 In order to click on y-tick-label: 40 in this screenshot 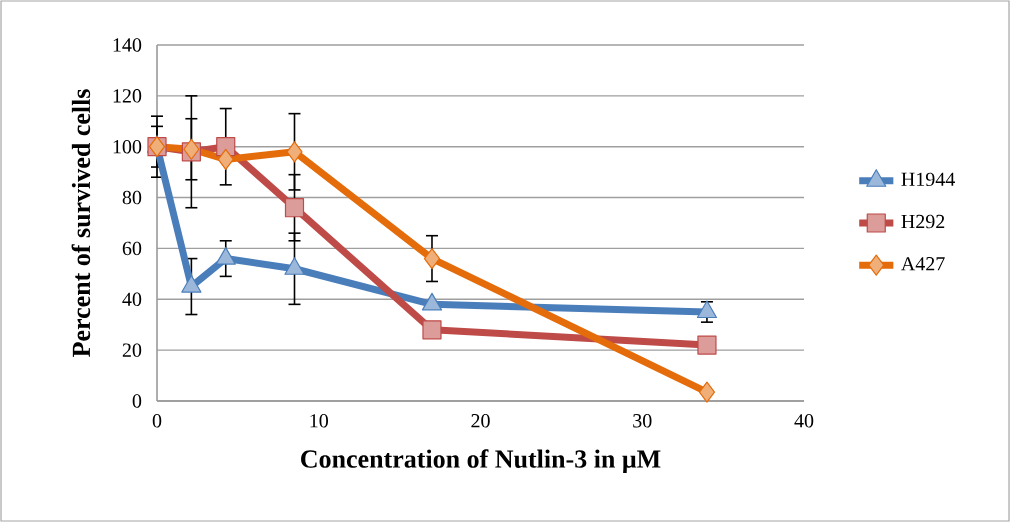, I will do `click(132, 299)`.